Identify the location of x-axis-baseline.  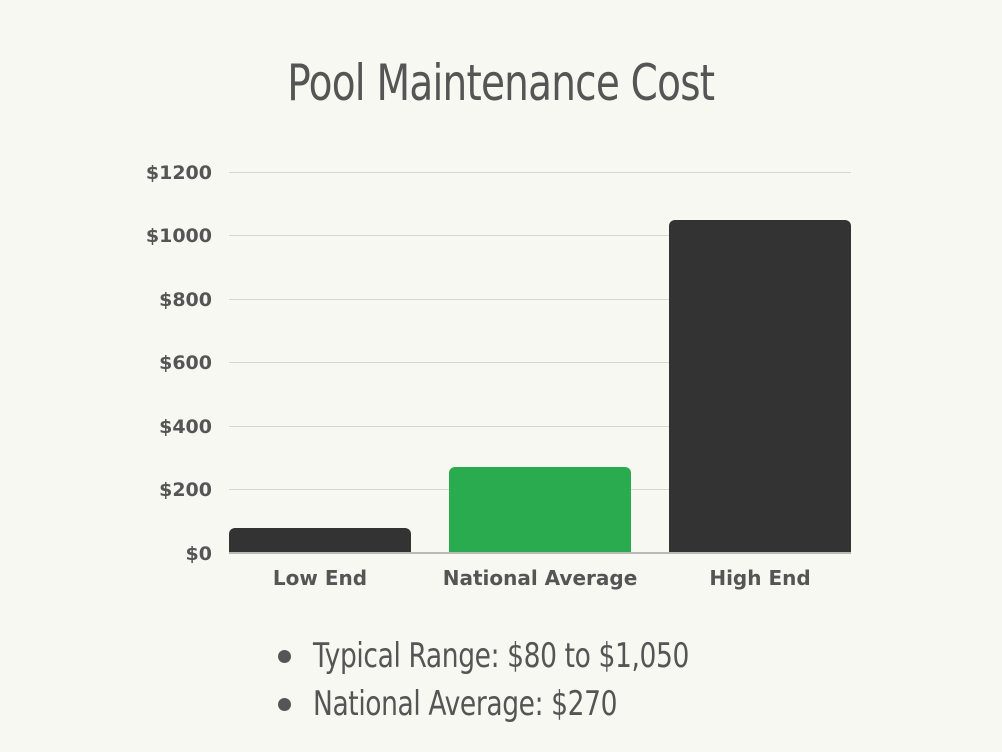
(540, 553).